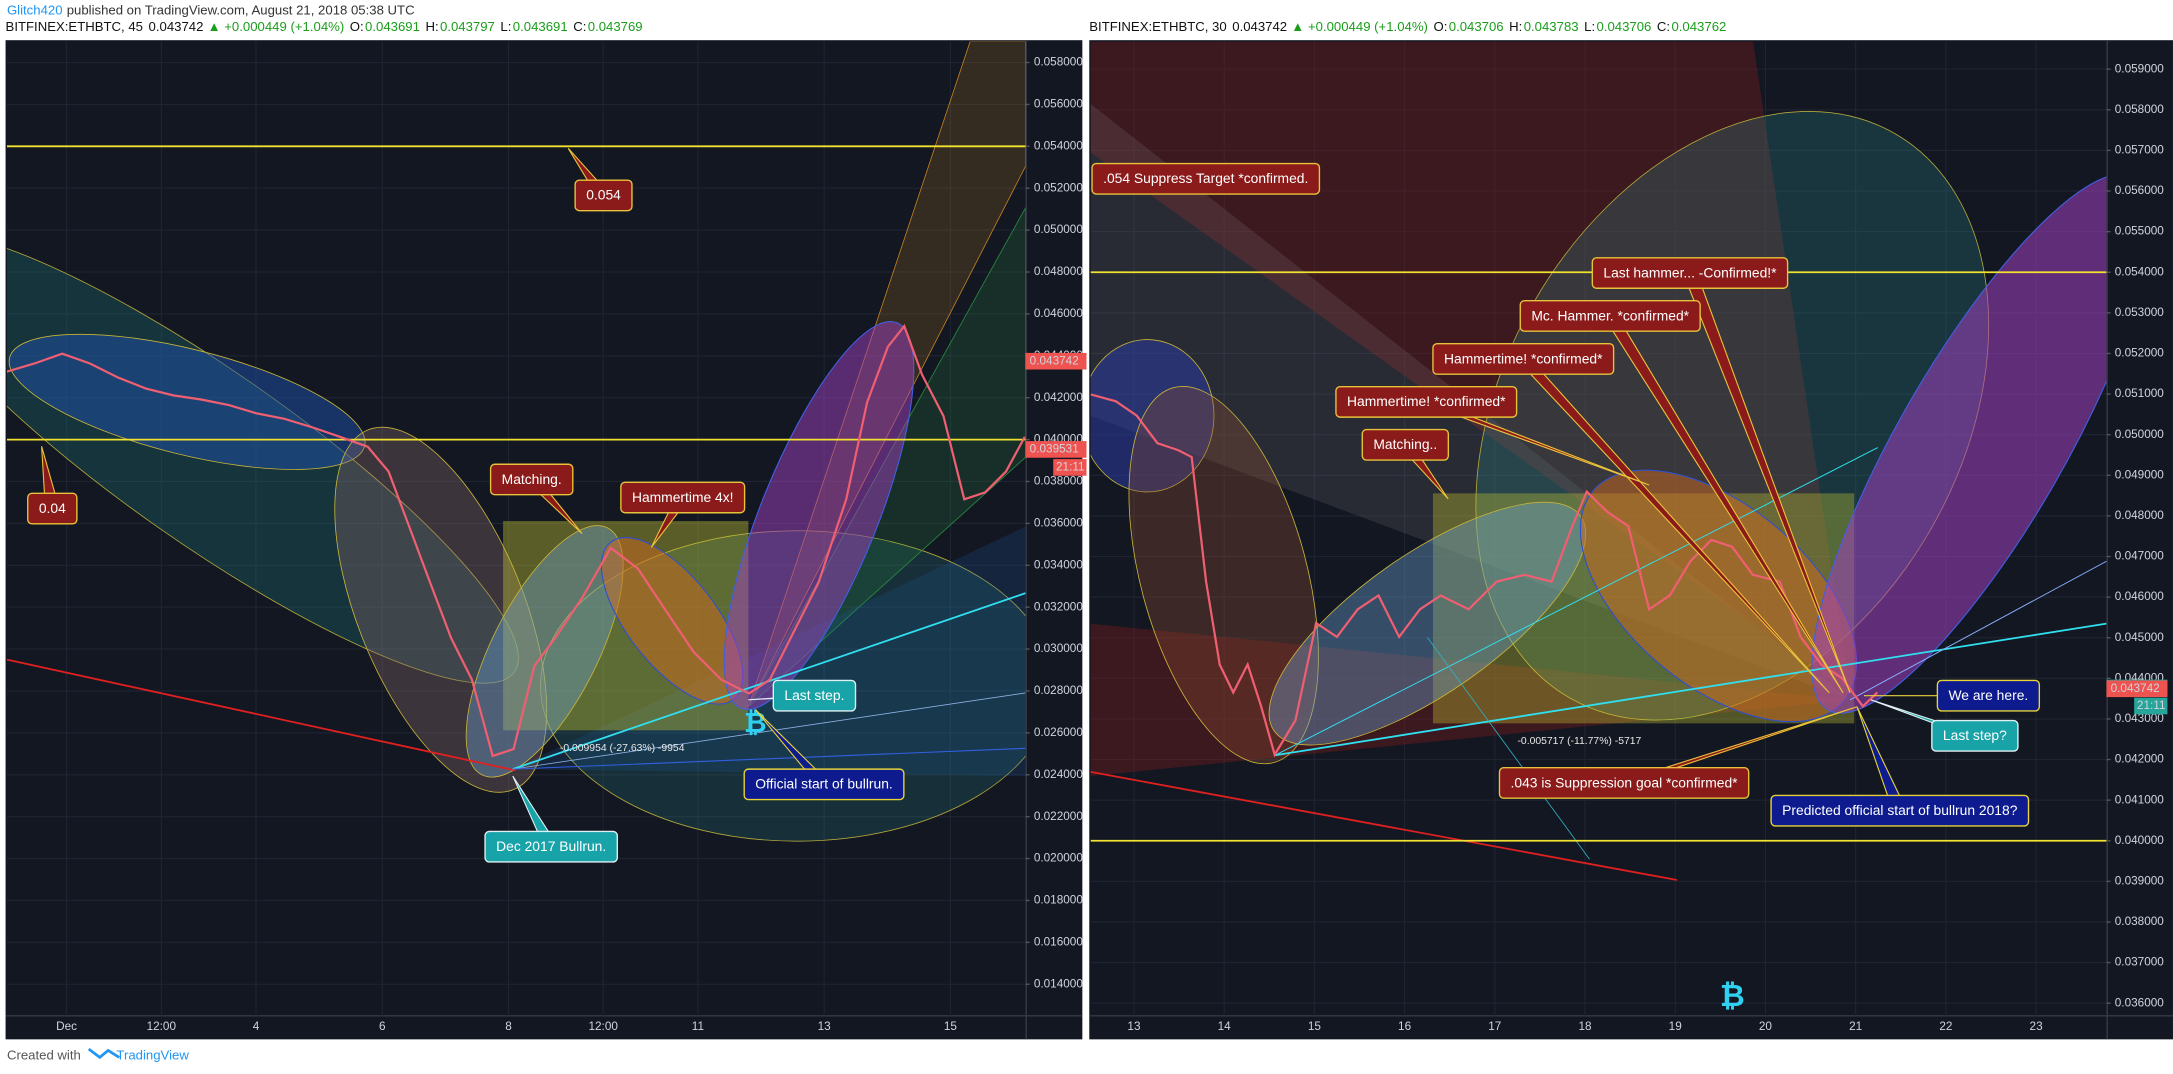 The image size is (2173, 1074). Describe the element at coordinates (508, 1026) in the screenshot. I see `x-tick-label: 8` at that location.